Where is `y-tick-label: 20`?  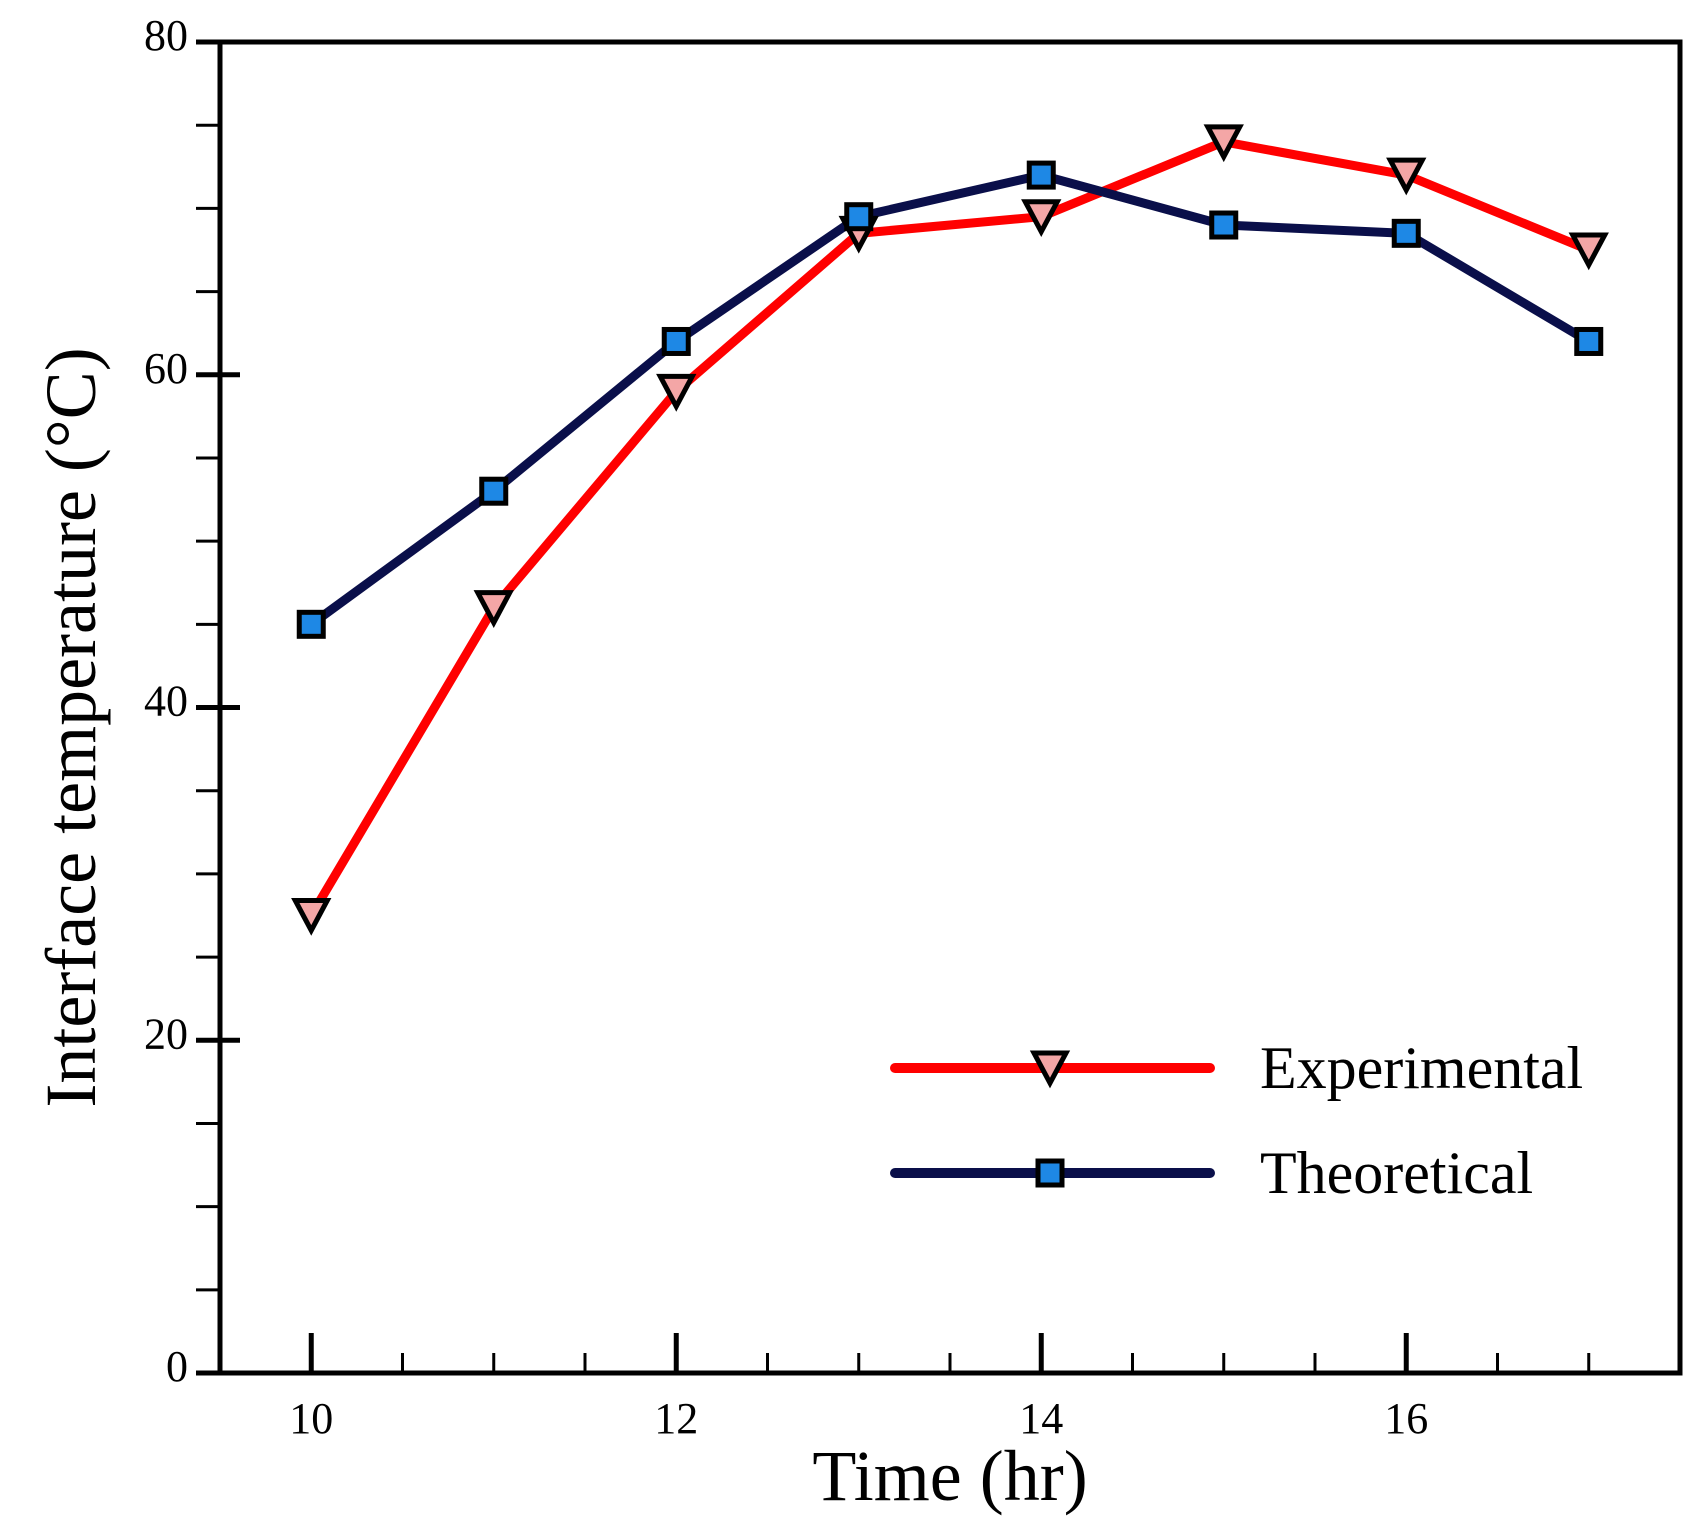 y-tick-label: 20 is located at coordinates (166, 1033).